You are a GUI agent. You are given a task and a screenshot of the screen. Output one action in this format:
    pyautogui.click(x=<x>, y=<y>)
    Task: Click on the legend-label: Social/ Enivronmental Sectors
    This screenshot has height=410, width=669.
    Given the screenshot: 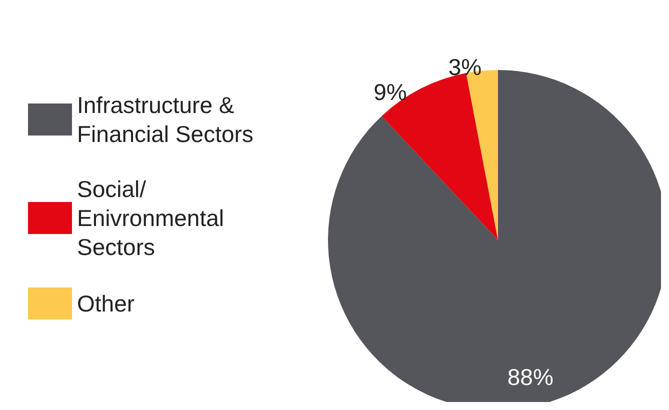 What is the action you would take?
    pyautogui.click(x=153, y=218)
    